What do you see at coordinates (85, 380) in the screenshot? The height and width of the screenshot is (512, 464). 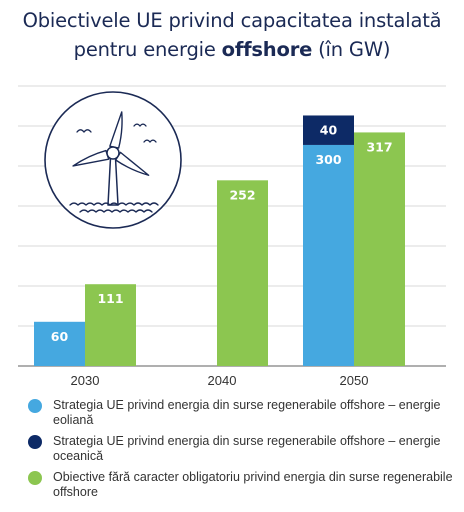 I see `x-tick-label: 2030` at bounding box center [85, 380].